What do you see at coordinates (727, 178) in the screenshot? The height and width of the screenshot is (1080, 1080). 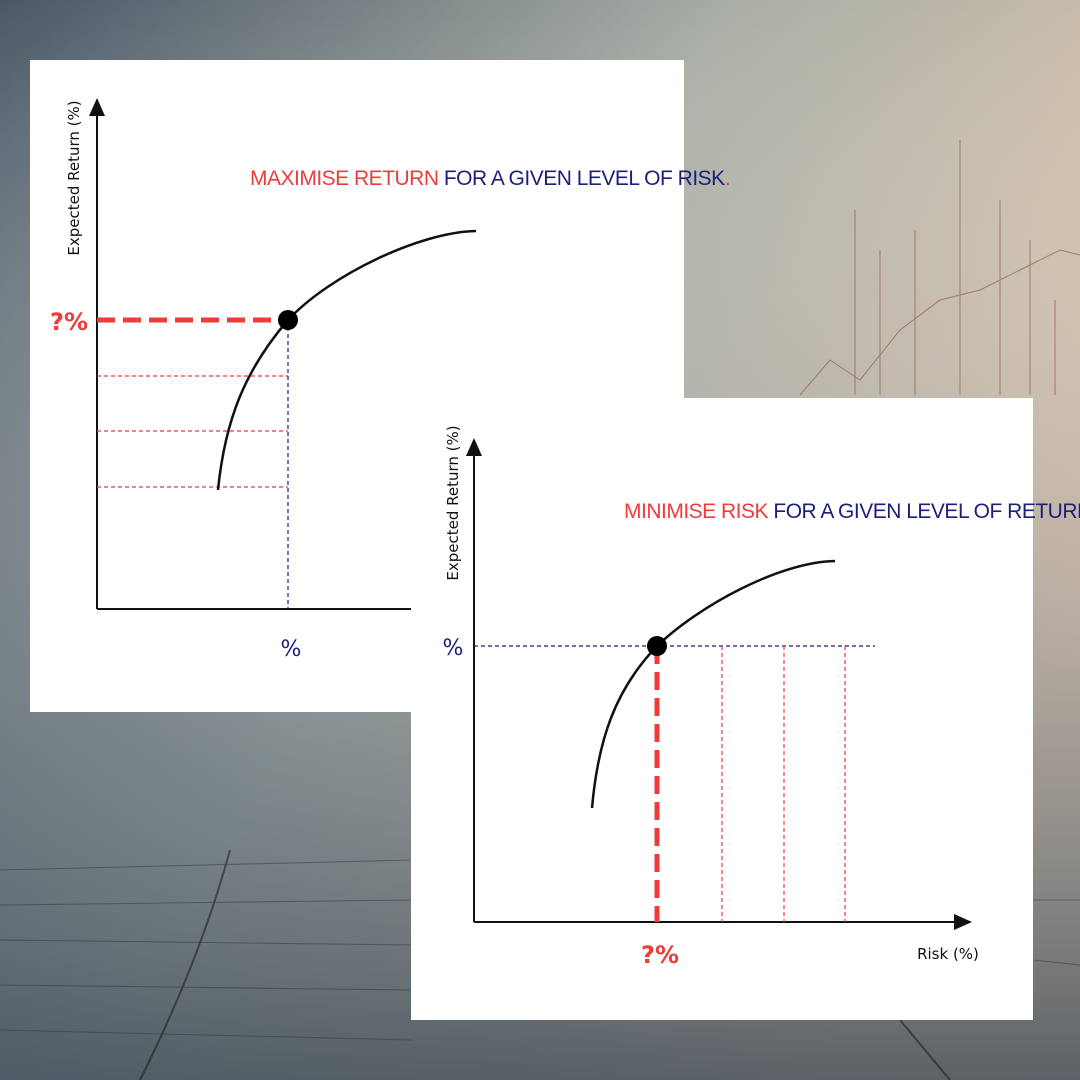 I see `title-end: .` at bounding box center [727, 178].